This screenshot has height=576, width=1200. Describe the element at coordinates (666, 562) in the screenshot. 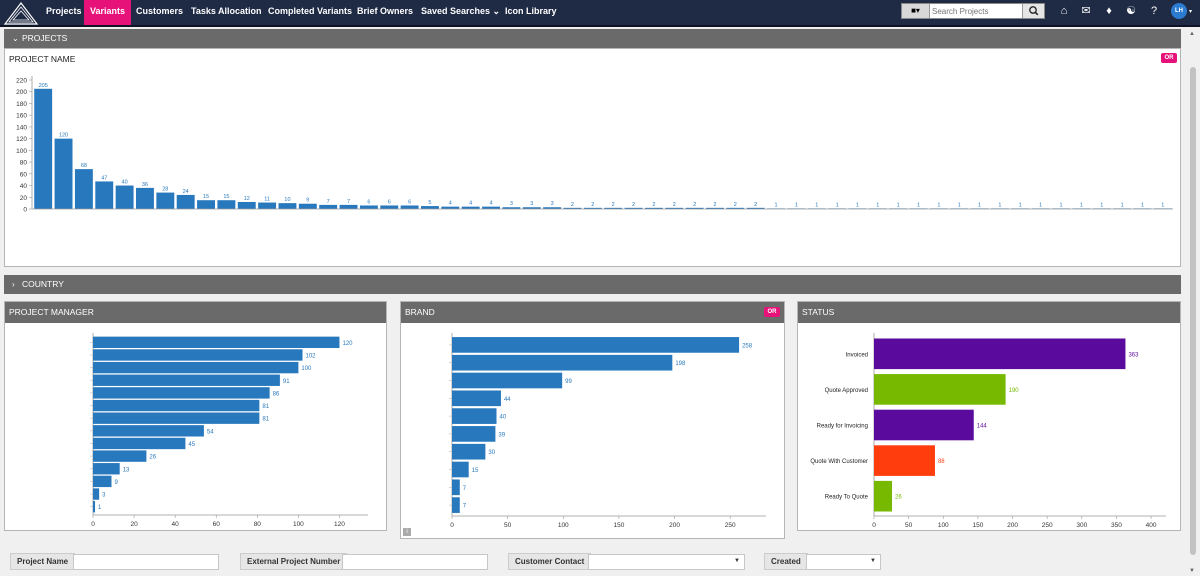

I see `customer-contact-select: ▼` at that location.